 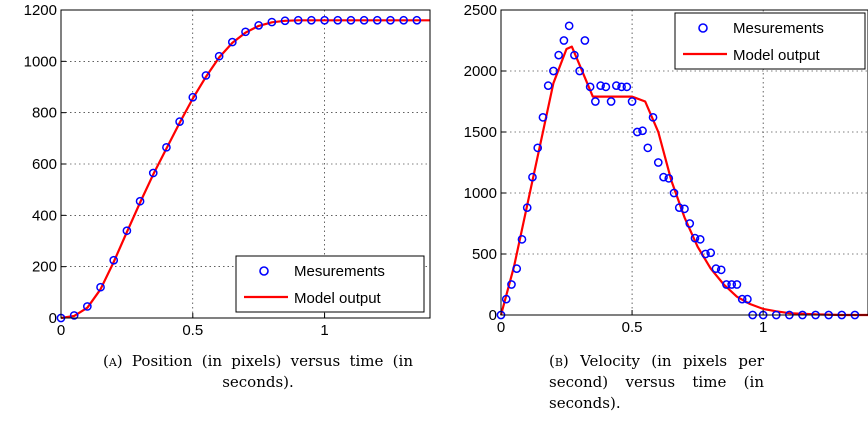 What do you see at coordinates (264, 271) in the screenshot?
I see `legend-marker-measurements` at bounding box center [264, 271].